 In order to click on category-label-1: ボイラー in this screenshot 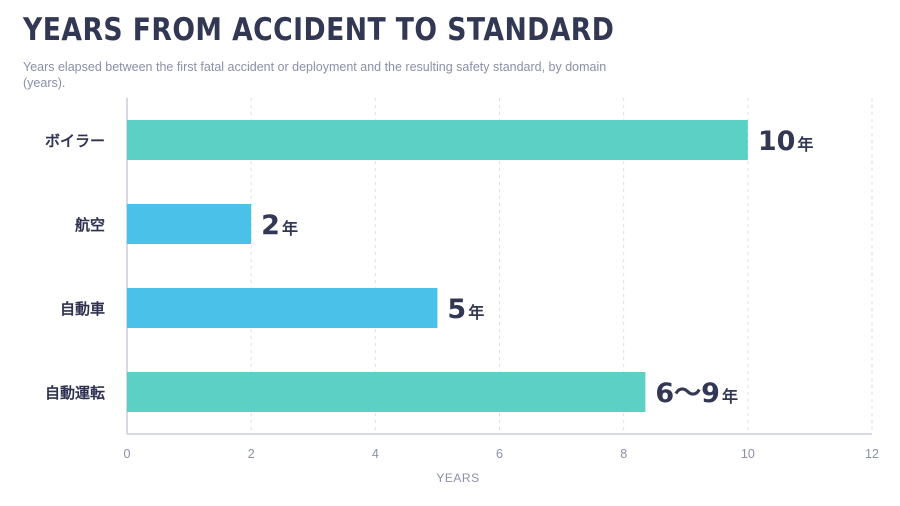, I will do `click(75, 141)`.